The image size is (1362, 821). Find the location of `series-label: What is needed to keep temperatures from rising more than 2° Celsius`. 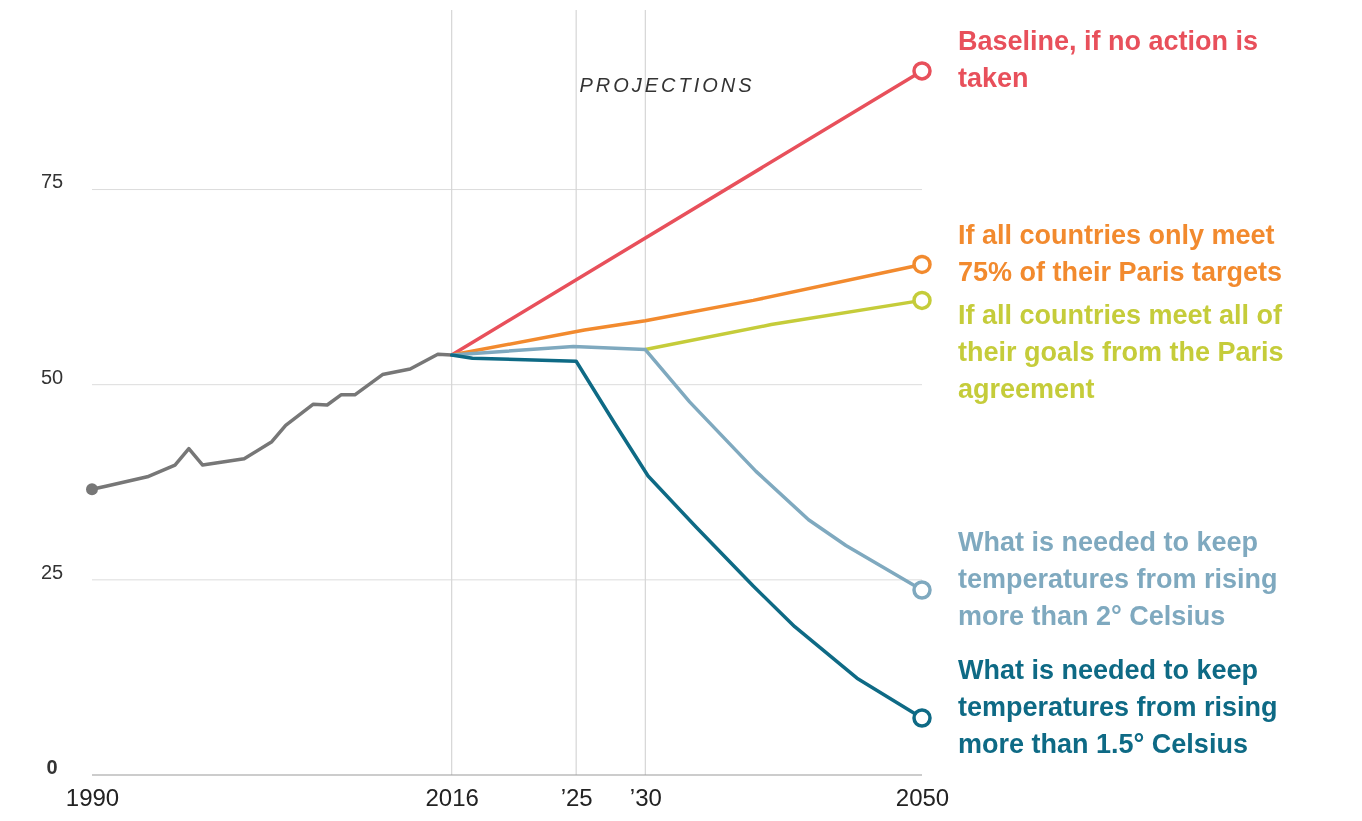

series-label: What is needed to keep temperatures from rising more than 2° Celsius is located at coordinates (1118, 578).